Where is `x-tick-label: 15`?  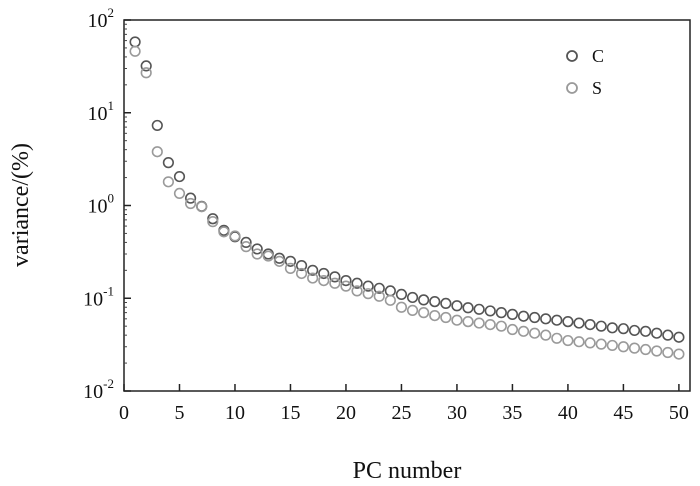
x-tick-label: 15 is located at coordinates (290, 413).